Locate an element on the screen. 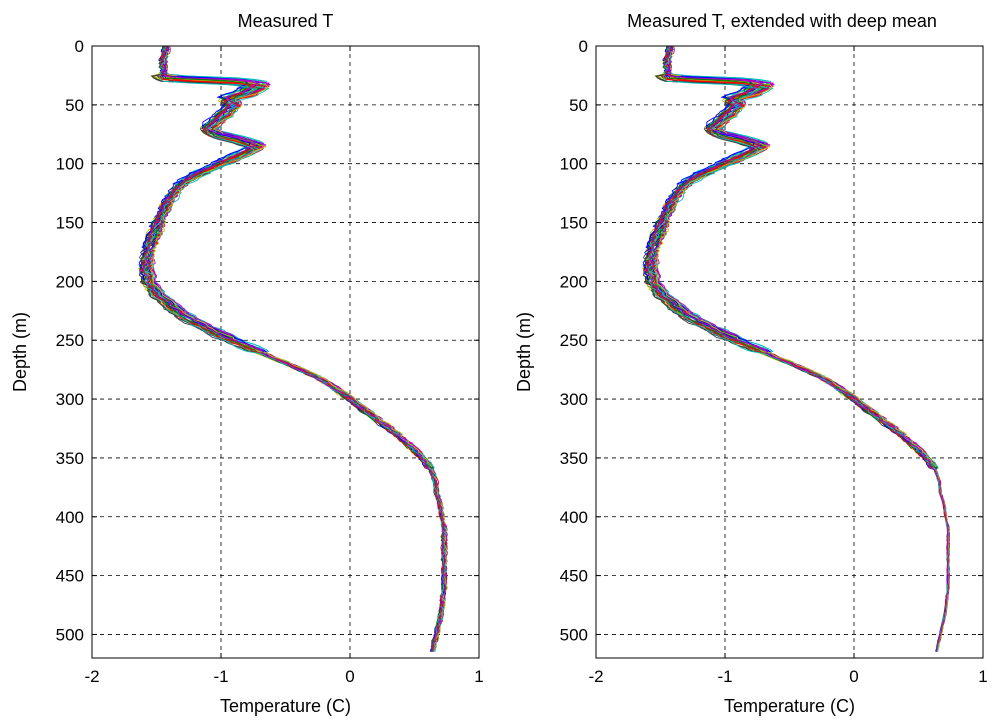 The image size is (993, 721). left-x-tick-label-3: 1 is located at coordinates (478, 676).